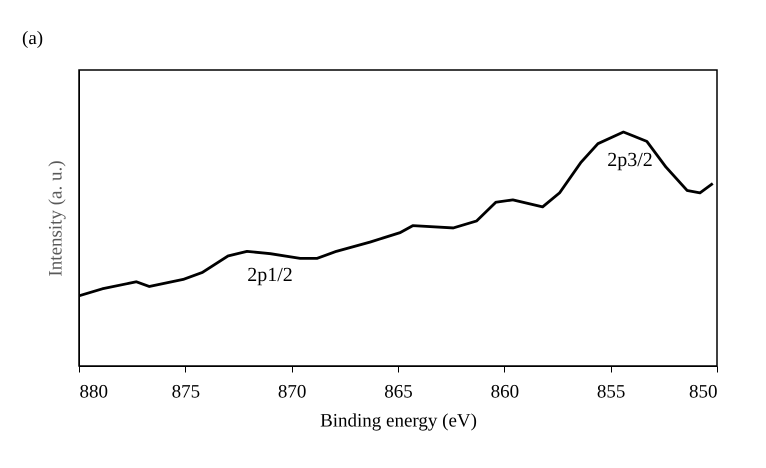  I want to click on x-tick-label: 855, so click(611, 392).